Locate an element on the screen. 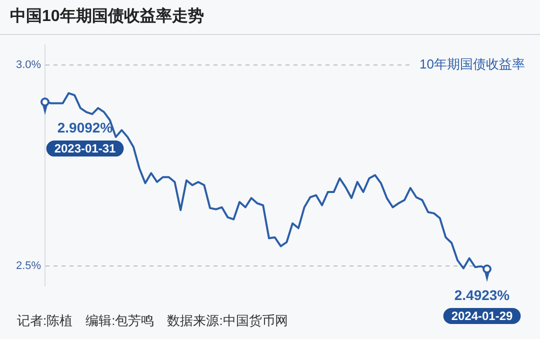 The width and height of the screenshot is (540, 339). y-tick-label: 2.5% is located at coordinates (29, 266).